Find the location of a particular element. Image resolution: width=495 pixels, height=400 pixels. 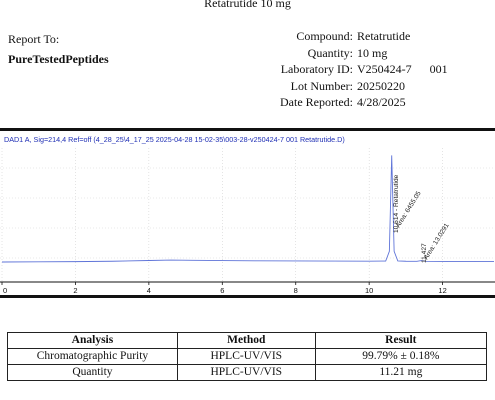

info-label: Quantity: is located at coordinates (330, 52).